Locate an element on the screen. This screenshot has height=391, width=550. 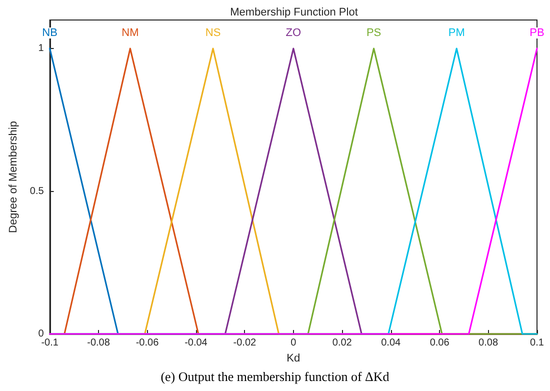
series-label: NM is located at coordinates (130, 33).